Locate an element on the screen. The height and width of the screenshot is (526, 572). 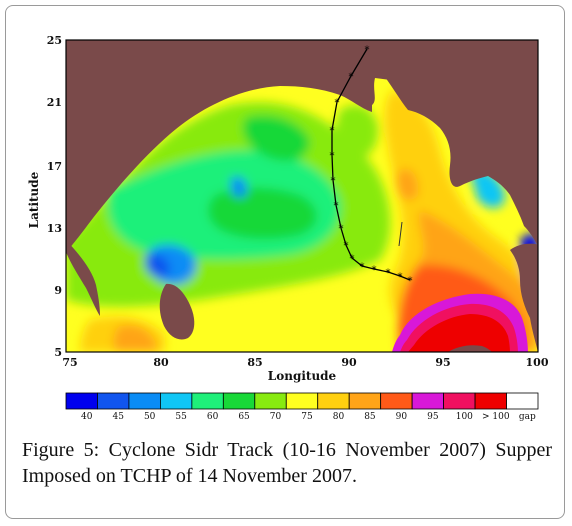
cyclone-track: *********** * * * * is located at coordinates (371, 166).